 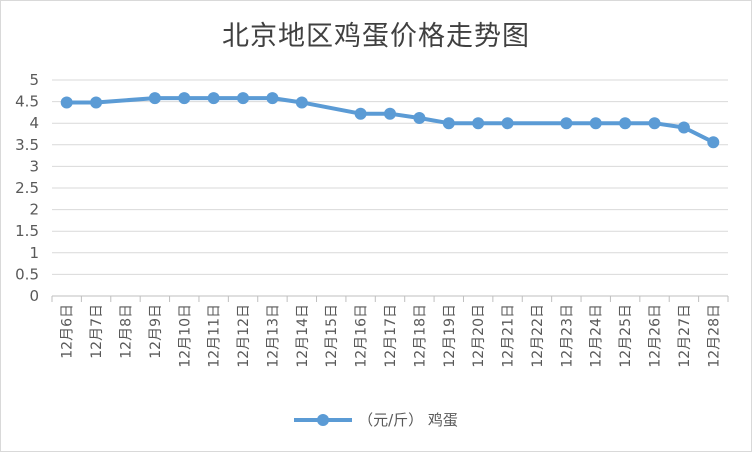 What do you see at coordinates (244, 336) in the screenshot?
I see `x-tick-label: 12月12日` at bounding box center [244, 336].